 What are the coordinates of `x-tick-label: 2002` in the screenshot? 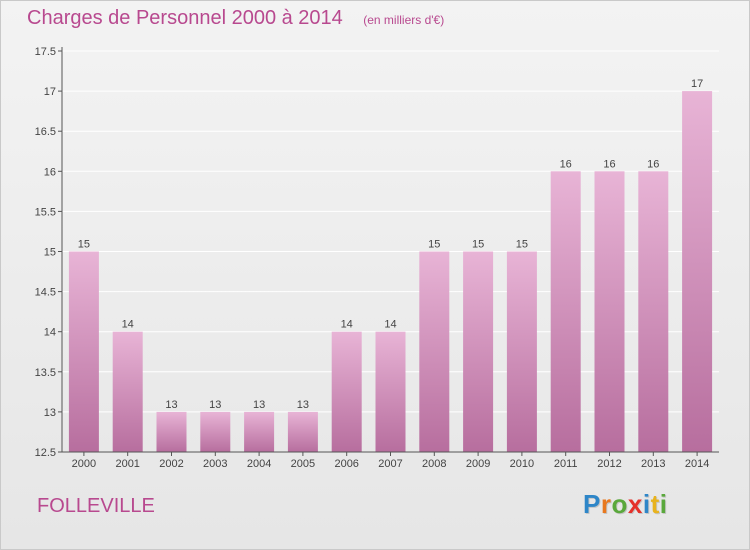 It's located at (171, 464).